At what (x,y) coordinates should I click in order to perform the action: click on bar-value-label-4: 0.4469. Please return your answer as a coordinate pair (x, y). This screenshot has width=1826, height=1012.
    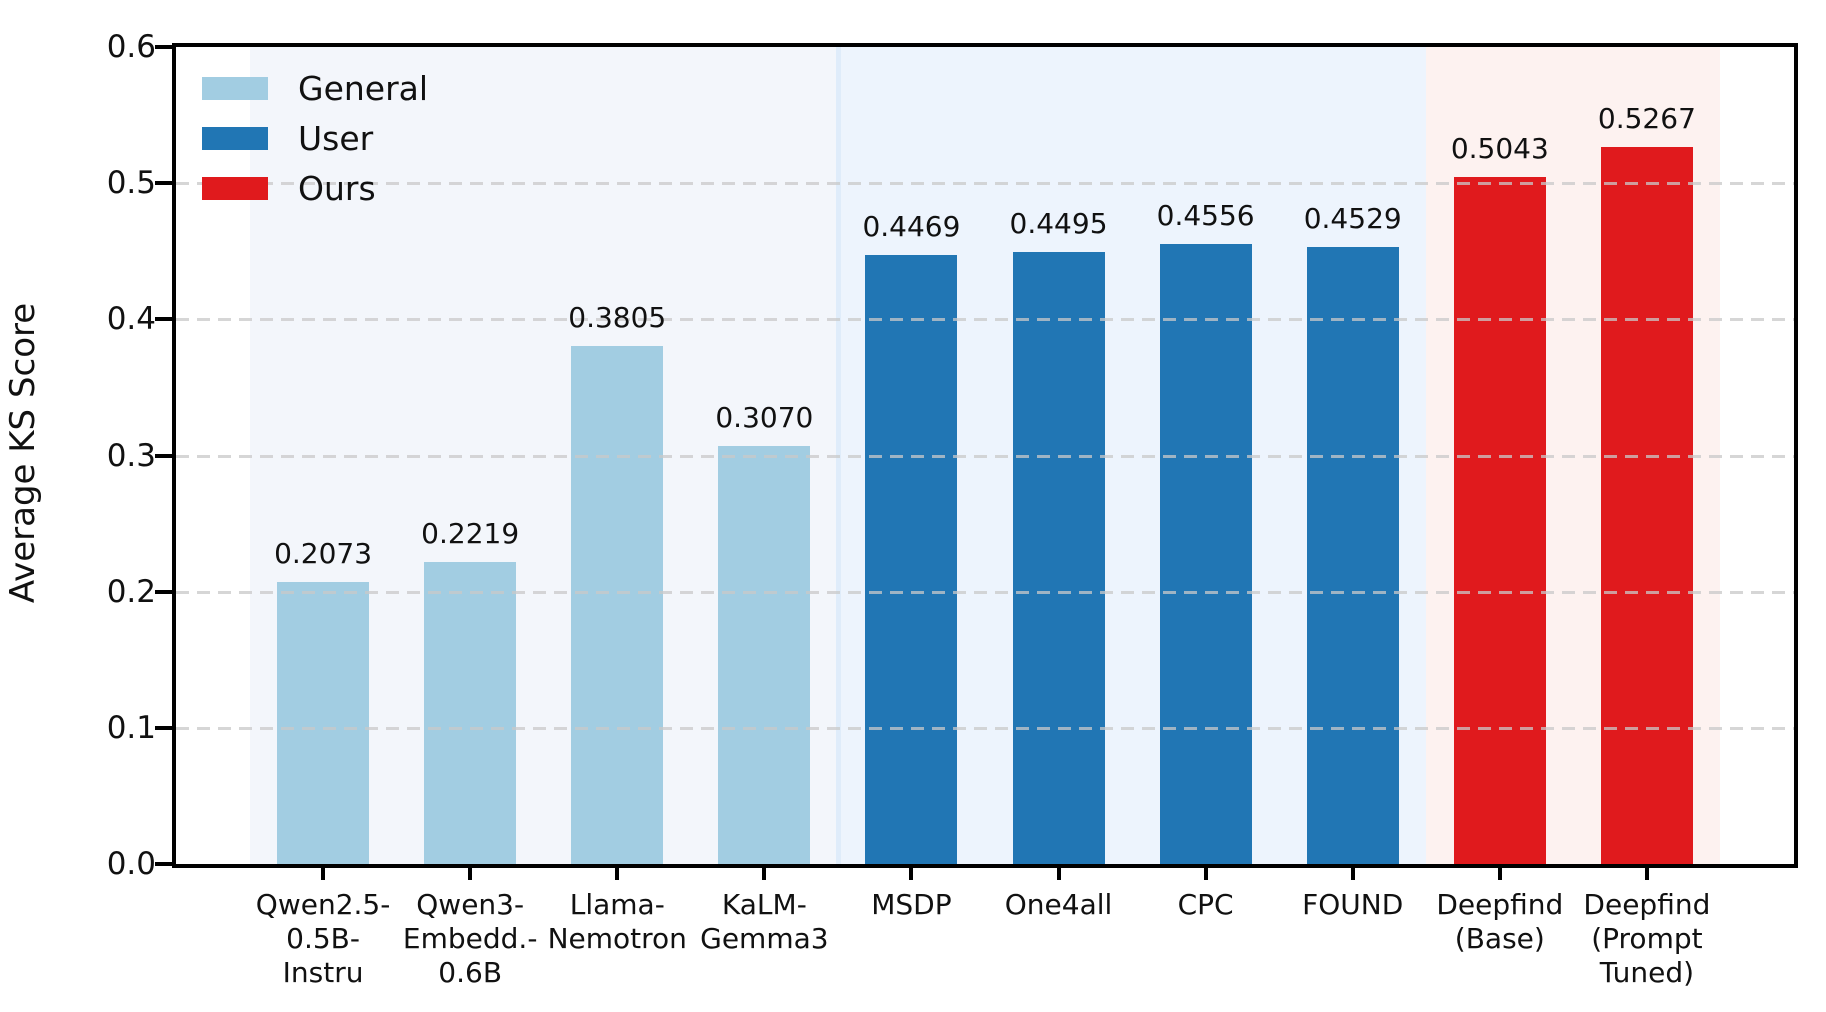
    Looking at the image, I should click on (911, 227).